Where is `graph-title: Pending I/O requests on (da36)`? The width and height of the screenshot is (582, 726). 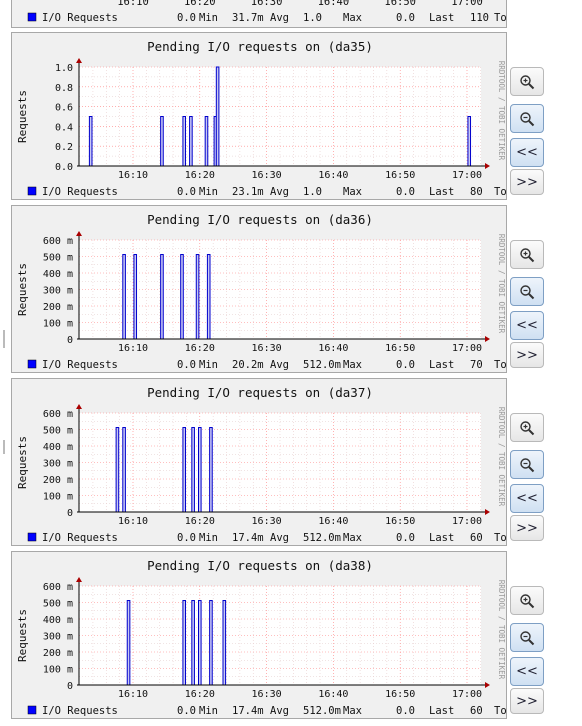 graph-title: Pending I/O requests on (da36) is located at coordinates (260, 219).